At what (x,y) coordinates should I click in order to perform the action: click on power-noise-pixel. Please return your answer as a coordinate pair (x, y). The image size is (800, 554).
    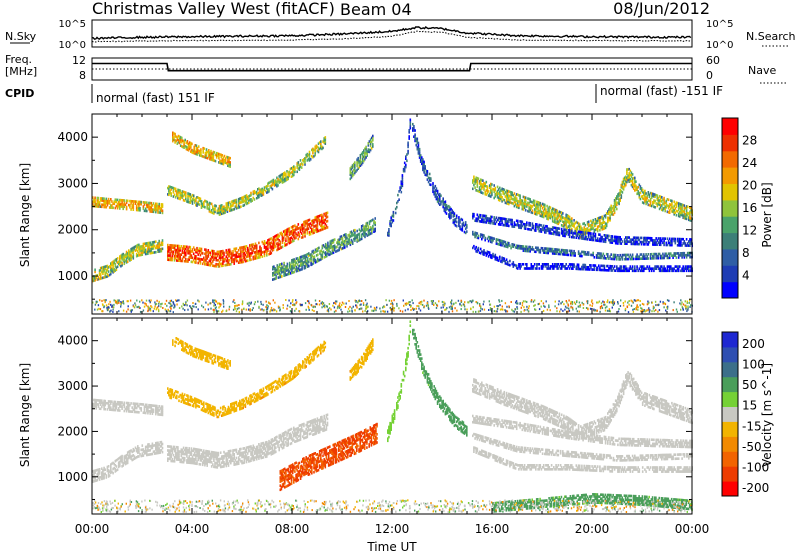
    Looking at the image, I should click on (676, 309).